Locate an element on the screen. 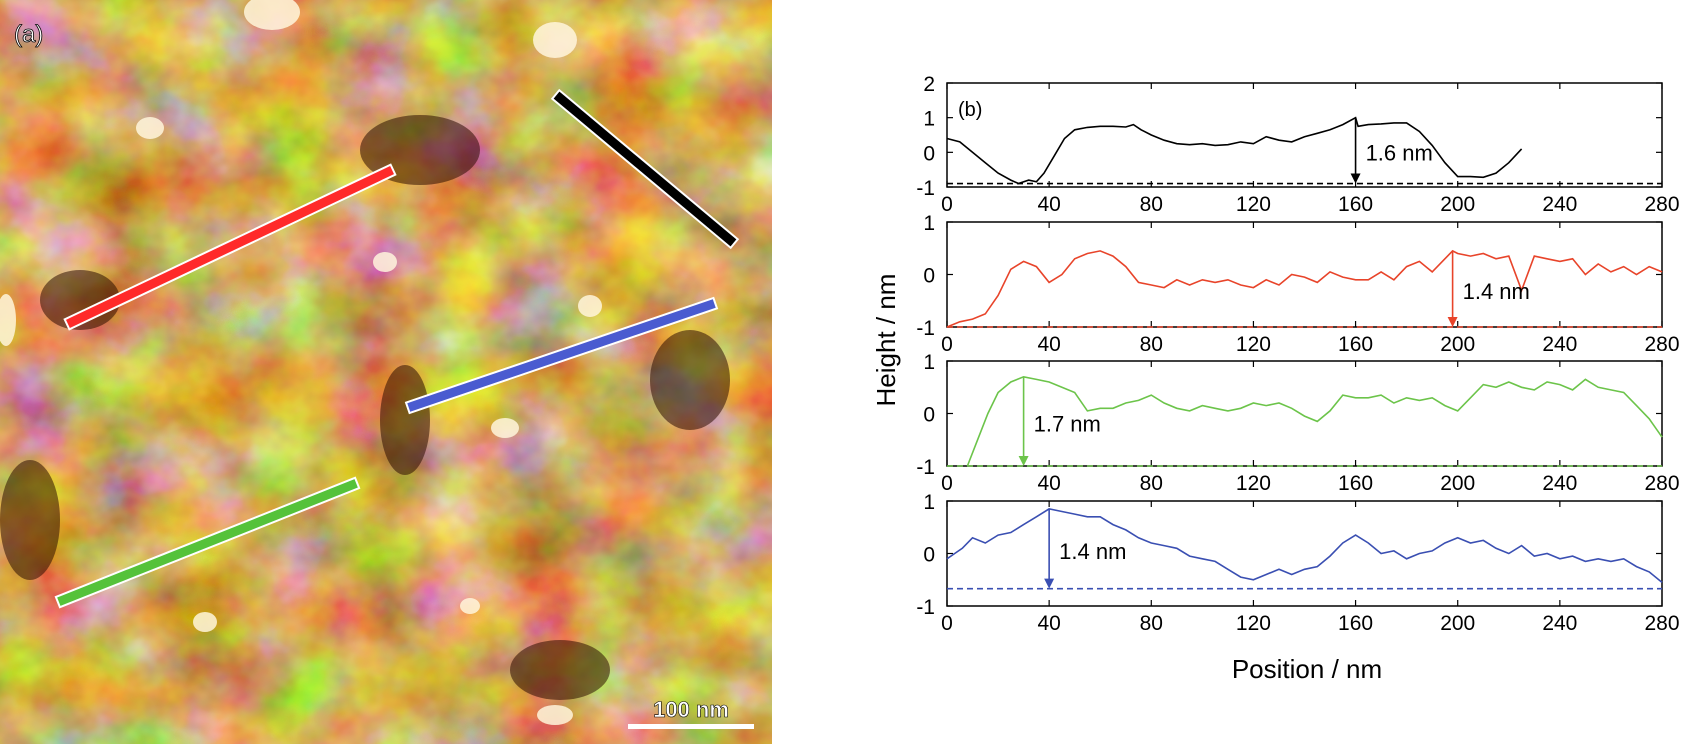 The width and height of the screenshot is (1688, 744). profile-line-red is located at coordinates (230, 247).